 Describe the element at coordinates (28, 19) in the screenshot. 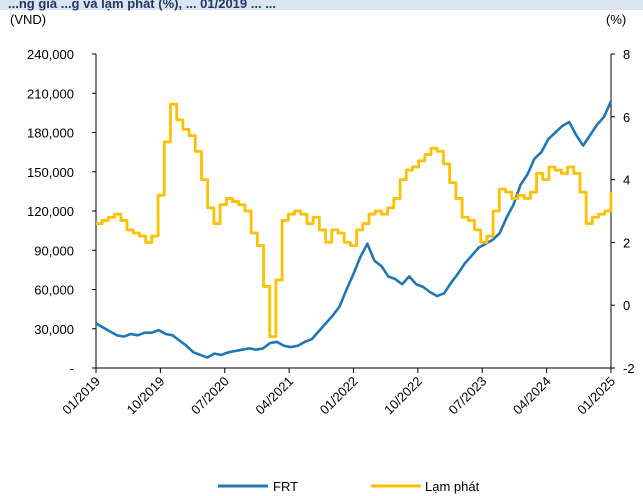

I see `left-axis-unit: (VND)` at that location.